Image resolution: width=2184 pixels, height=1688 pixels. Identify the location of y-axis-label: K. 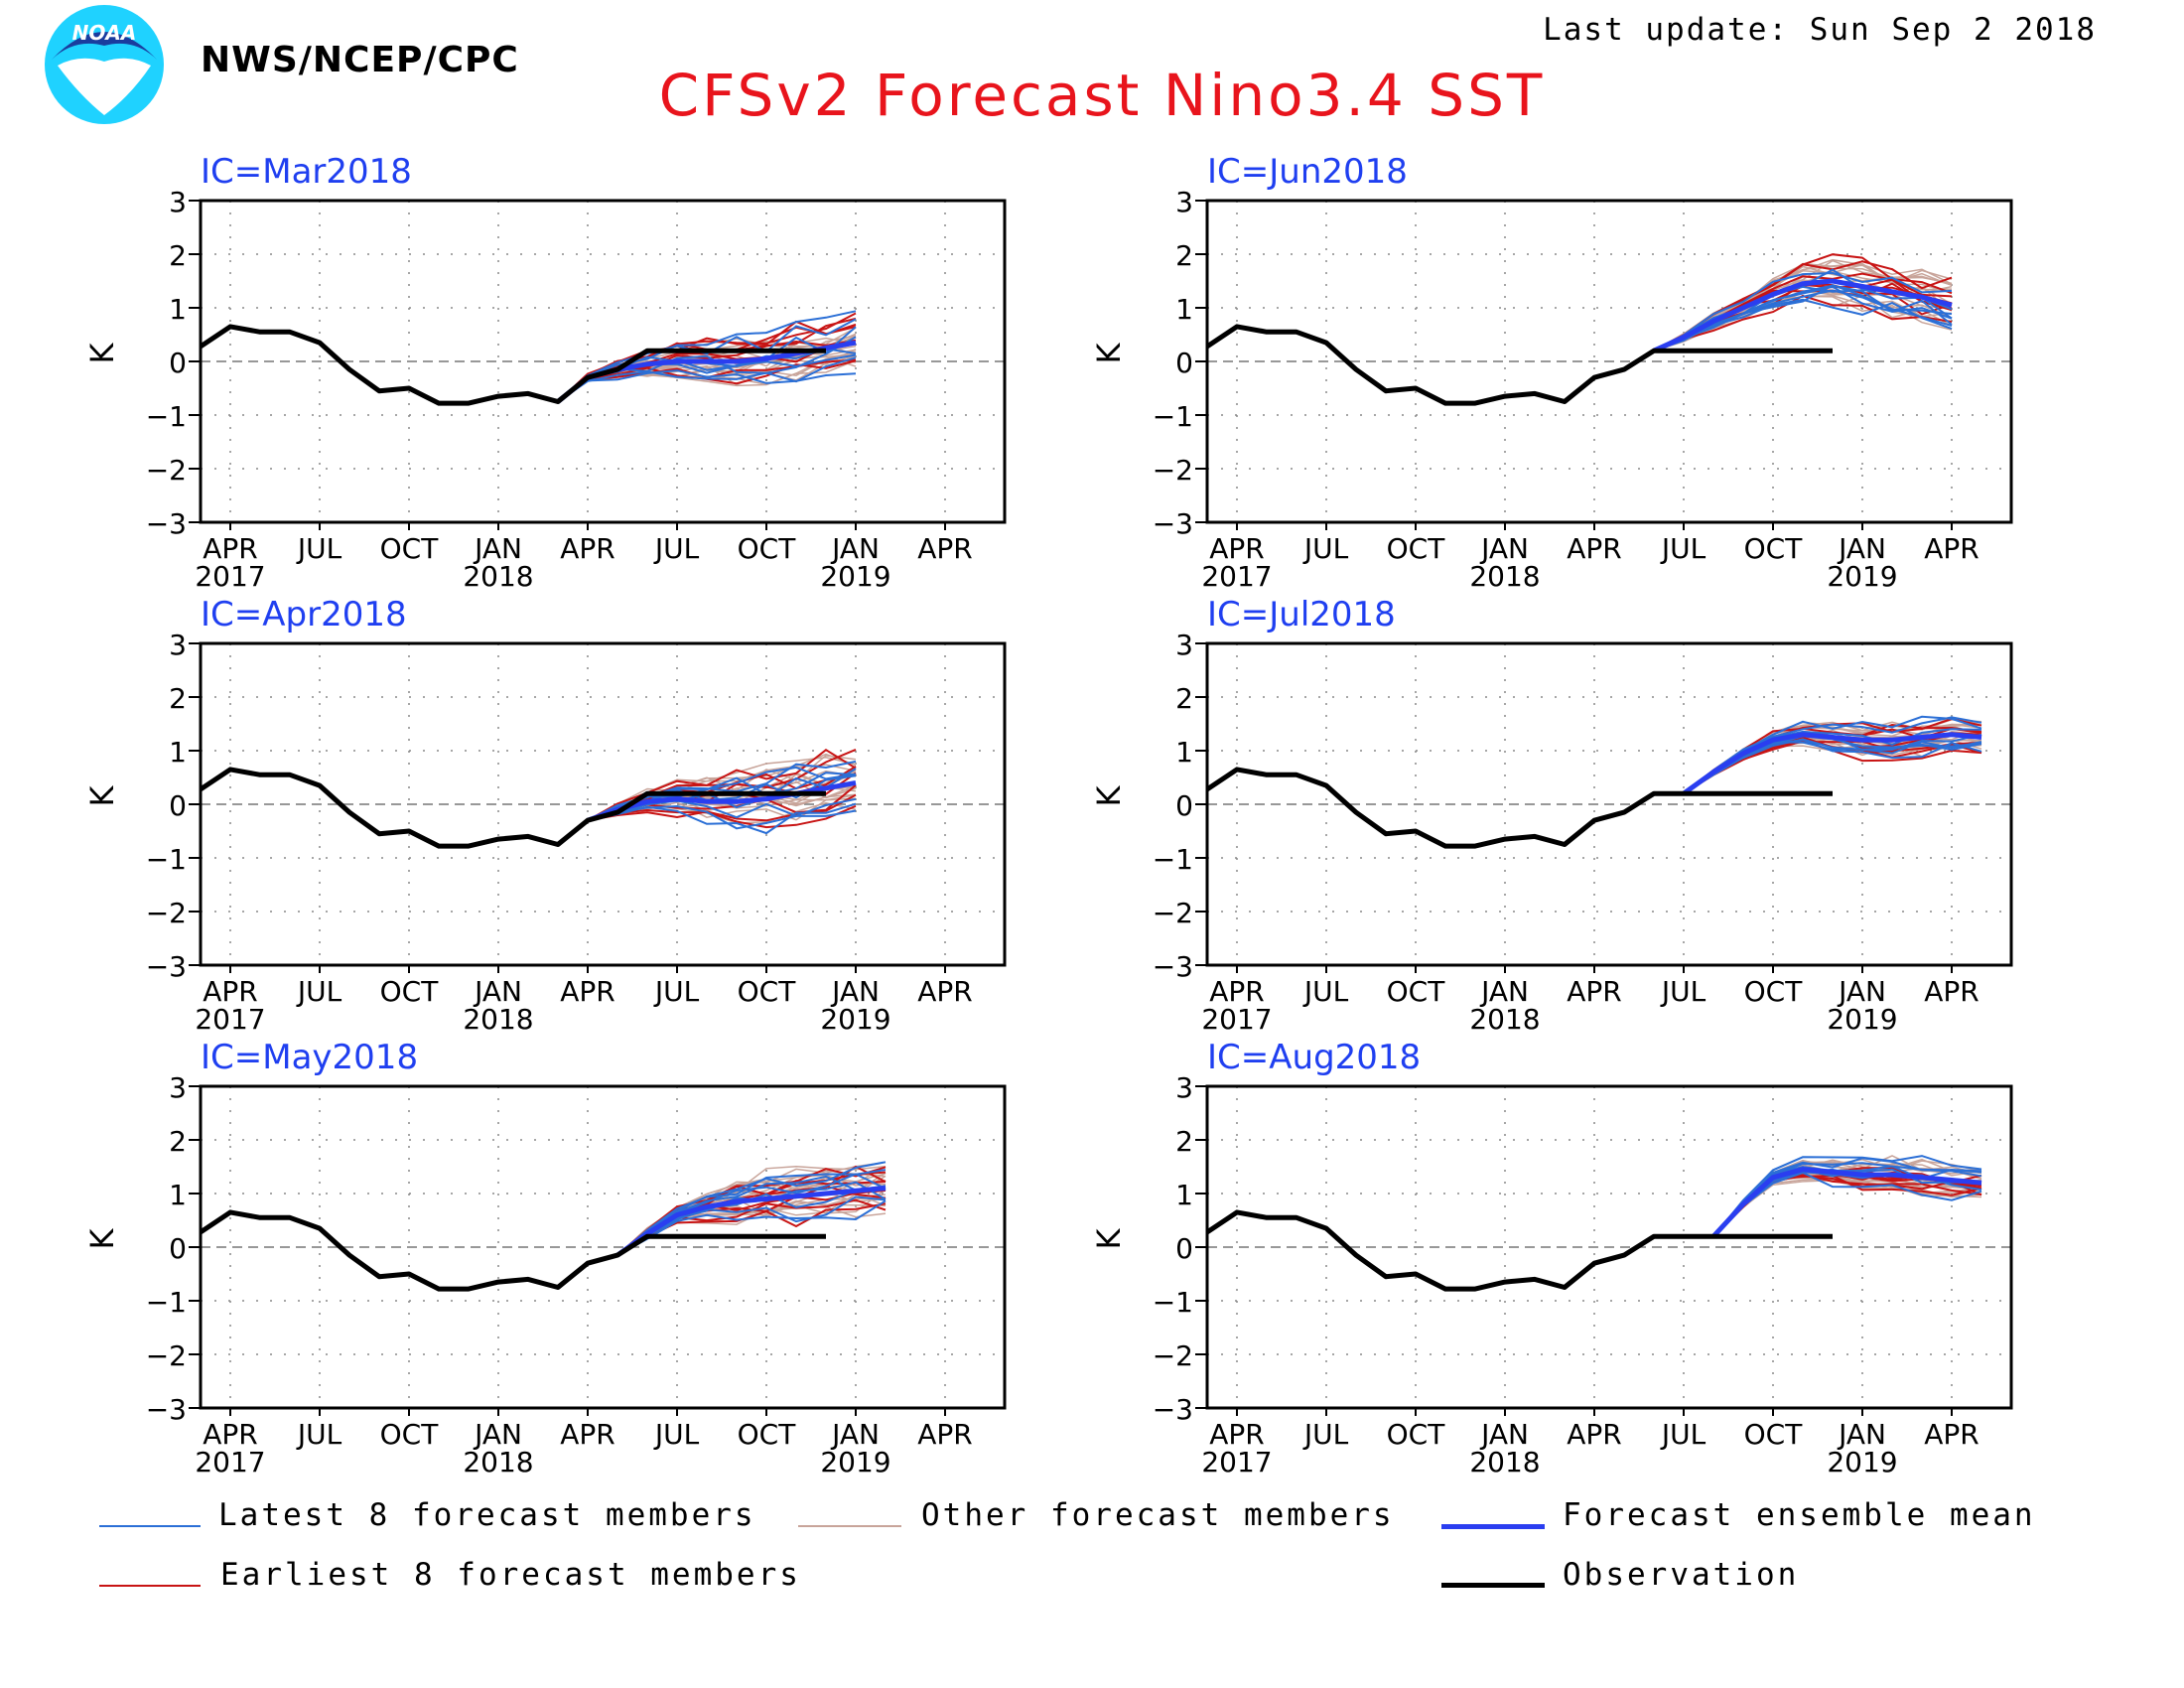
(102, 1238).